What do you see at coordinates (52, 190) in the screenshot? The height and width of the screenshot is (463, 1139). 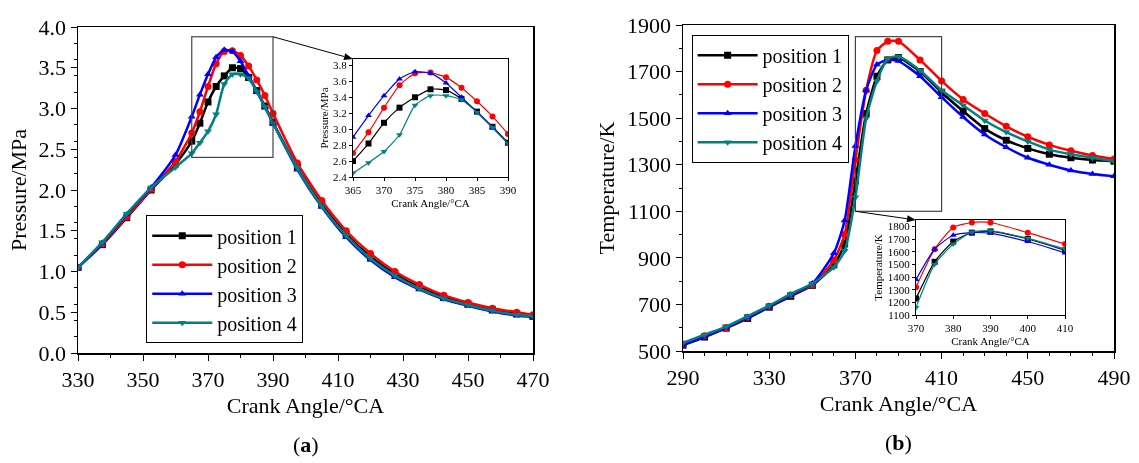 I see `y-tick-label: 2.0` at bounding box center [52, 190].